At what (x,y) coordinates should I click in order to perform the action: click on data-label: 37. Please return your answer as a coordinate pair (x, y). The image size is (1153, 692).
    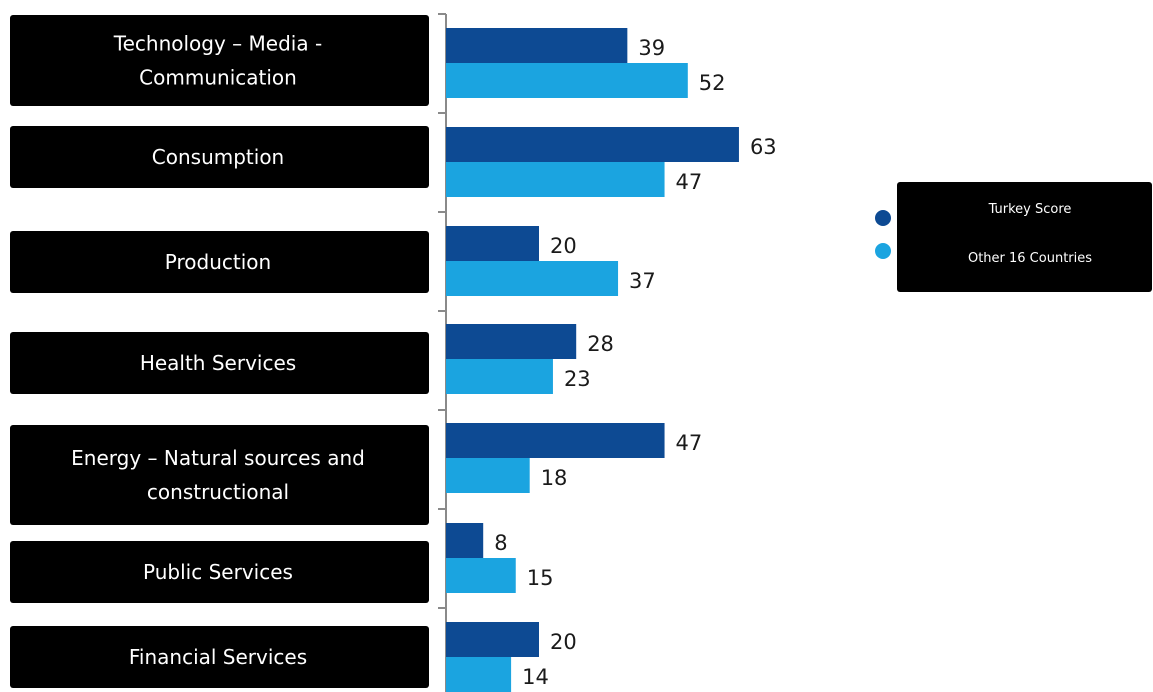
    Looking at the image, I should click on (642, 281).